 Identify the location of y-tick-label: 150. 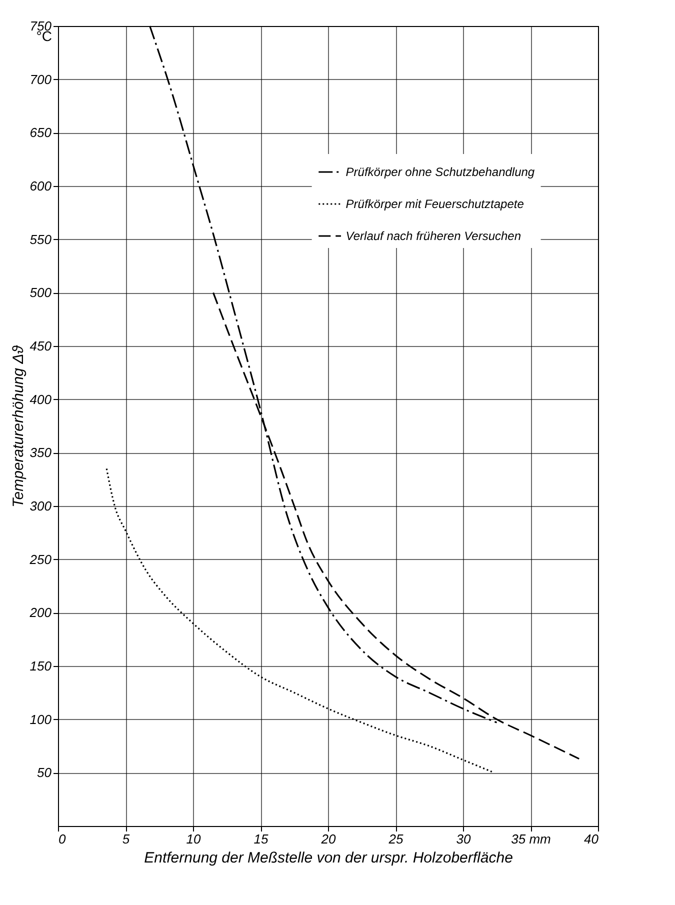
(41, 666).